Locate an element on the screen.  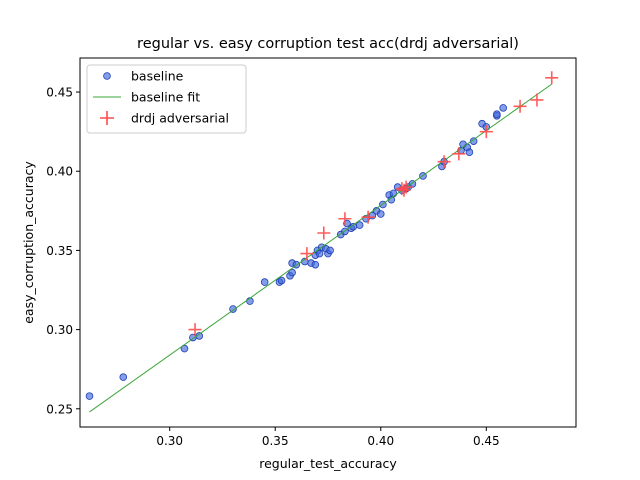
legend-box is located at coordinates (166, 99).